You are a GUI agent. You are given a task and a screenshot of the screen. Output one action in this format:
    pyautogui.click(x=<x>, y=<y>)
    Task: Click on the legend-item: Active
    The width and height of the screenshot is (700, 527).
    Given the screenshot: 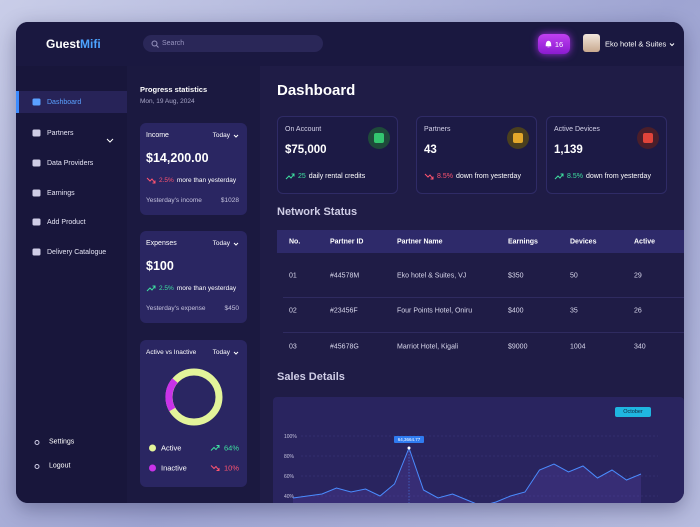 What is the action you would take?
    pyautogui.click(x=165, y=448)
    